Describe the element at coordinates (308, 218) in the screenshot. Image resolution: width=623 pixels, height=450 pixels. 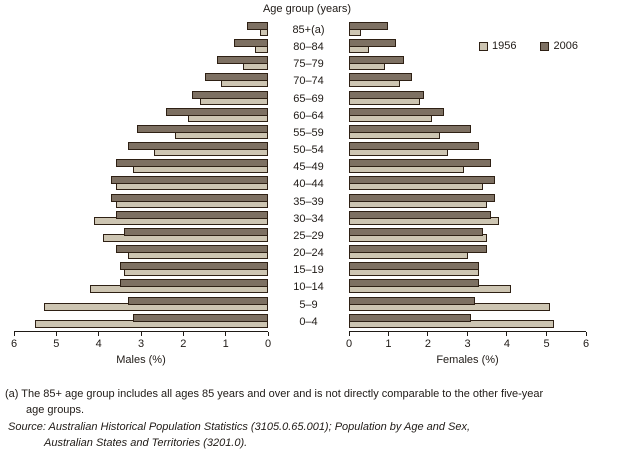
I see `age-group-label: 30–34` at that location.